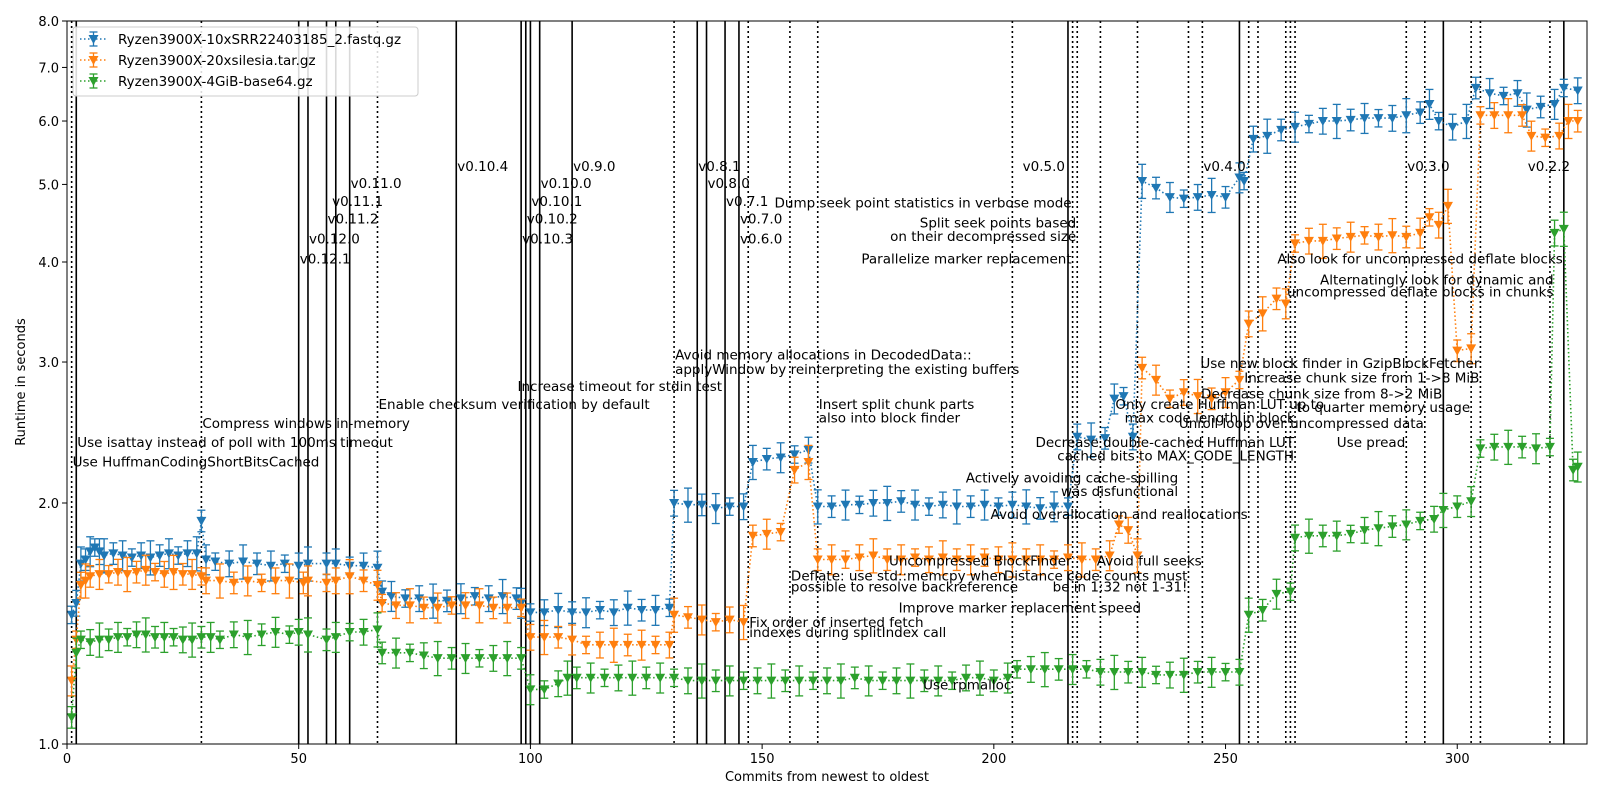 The height and width of the screenshot is (800, 1600). I want to click on commit-annotation: Fix order of inserted fetch, so click(836, 623).